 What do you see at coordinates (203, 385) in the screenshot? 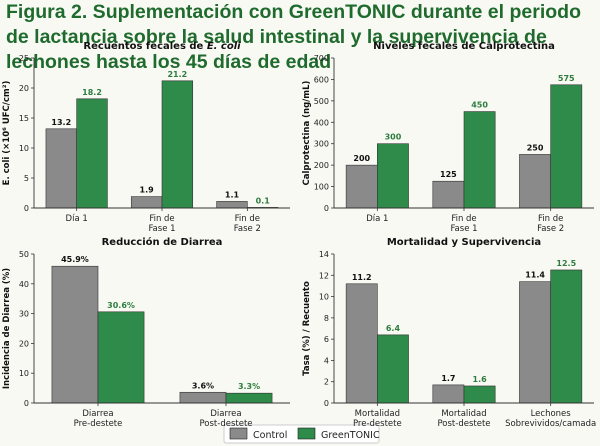
I see `data-label: 3.6%` at bounding box center [203, 385].